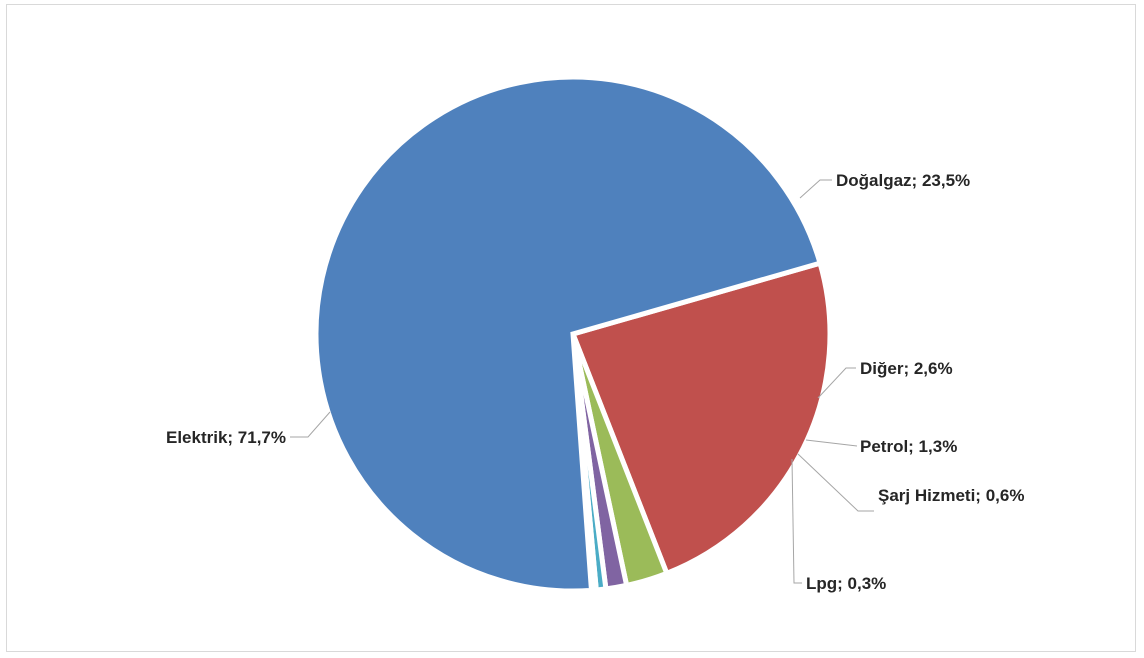 The image size is (1144, 658). What do you see at coordinates (226, 437) in the screenshot?
I see `data-label-elektrik: Elektrik; 71,7%` at bounding box center [226, 437].